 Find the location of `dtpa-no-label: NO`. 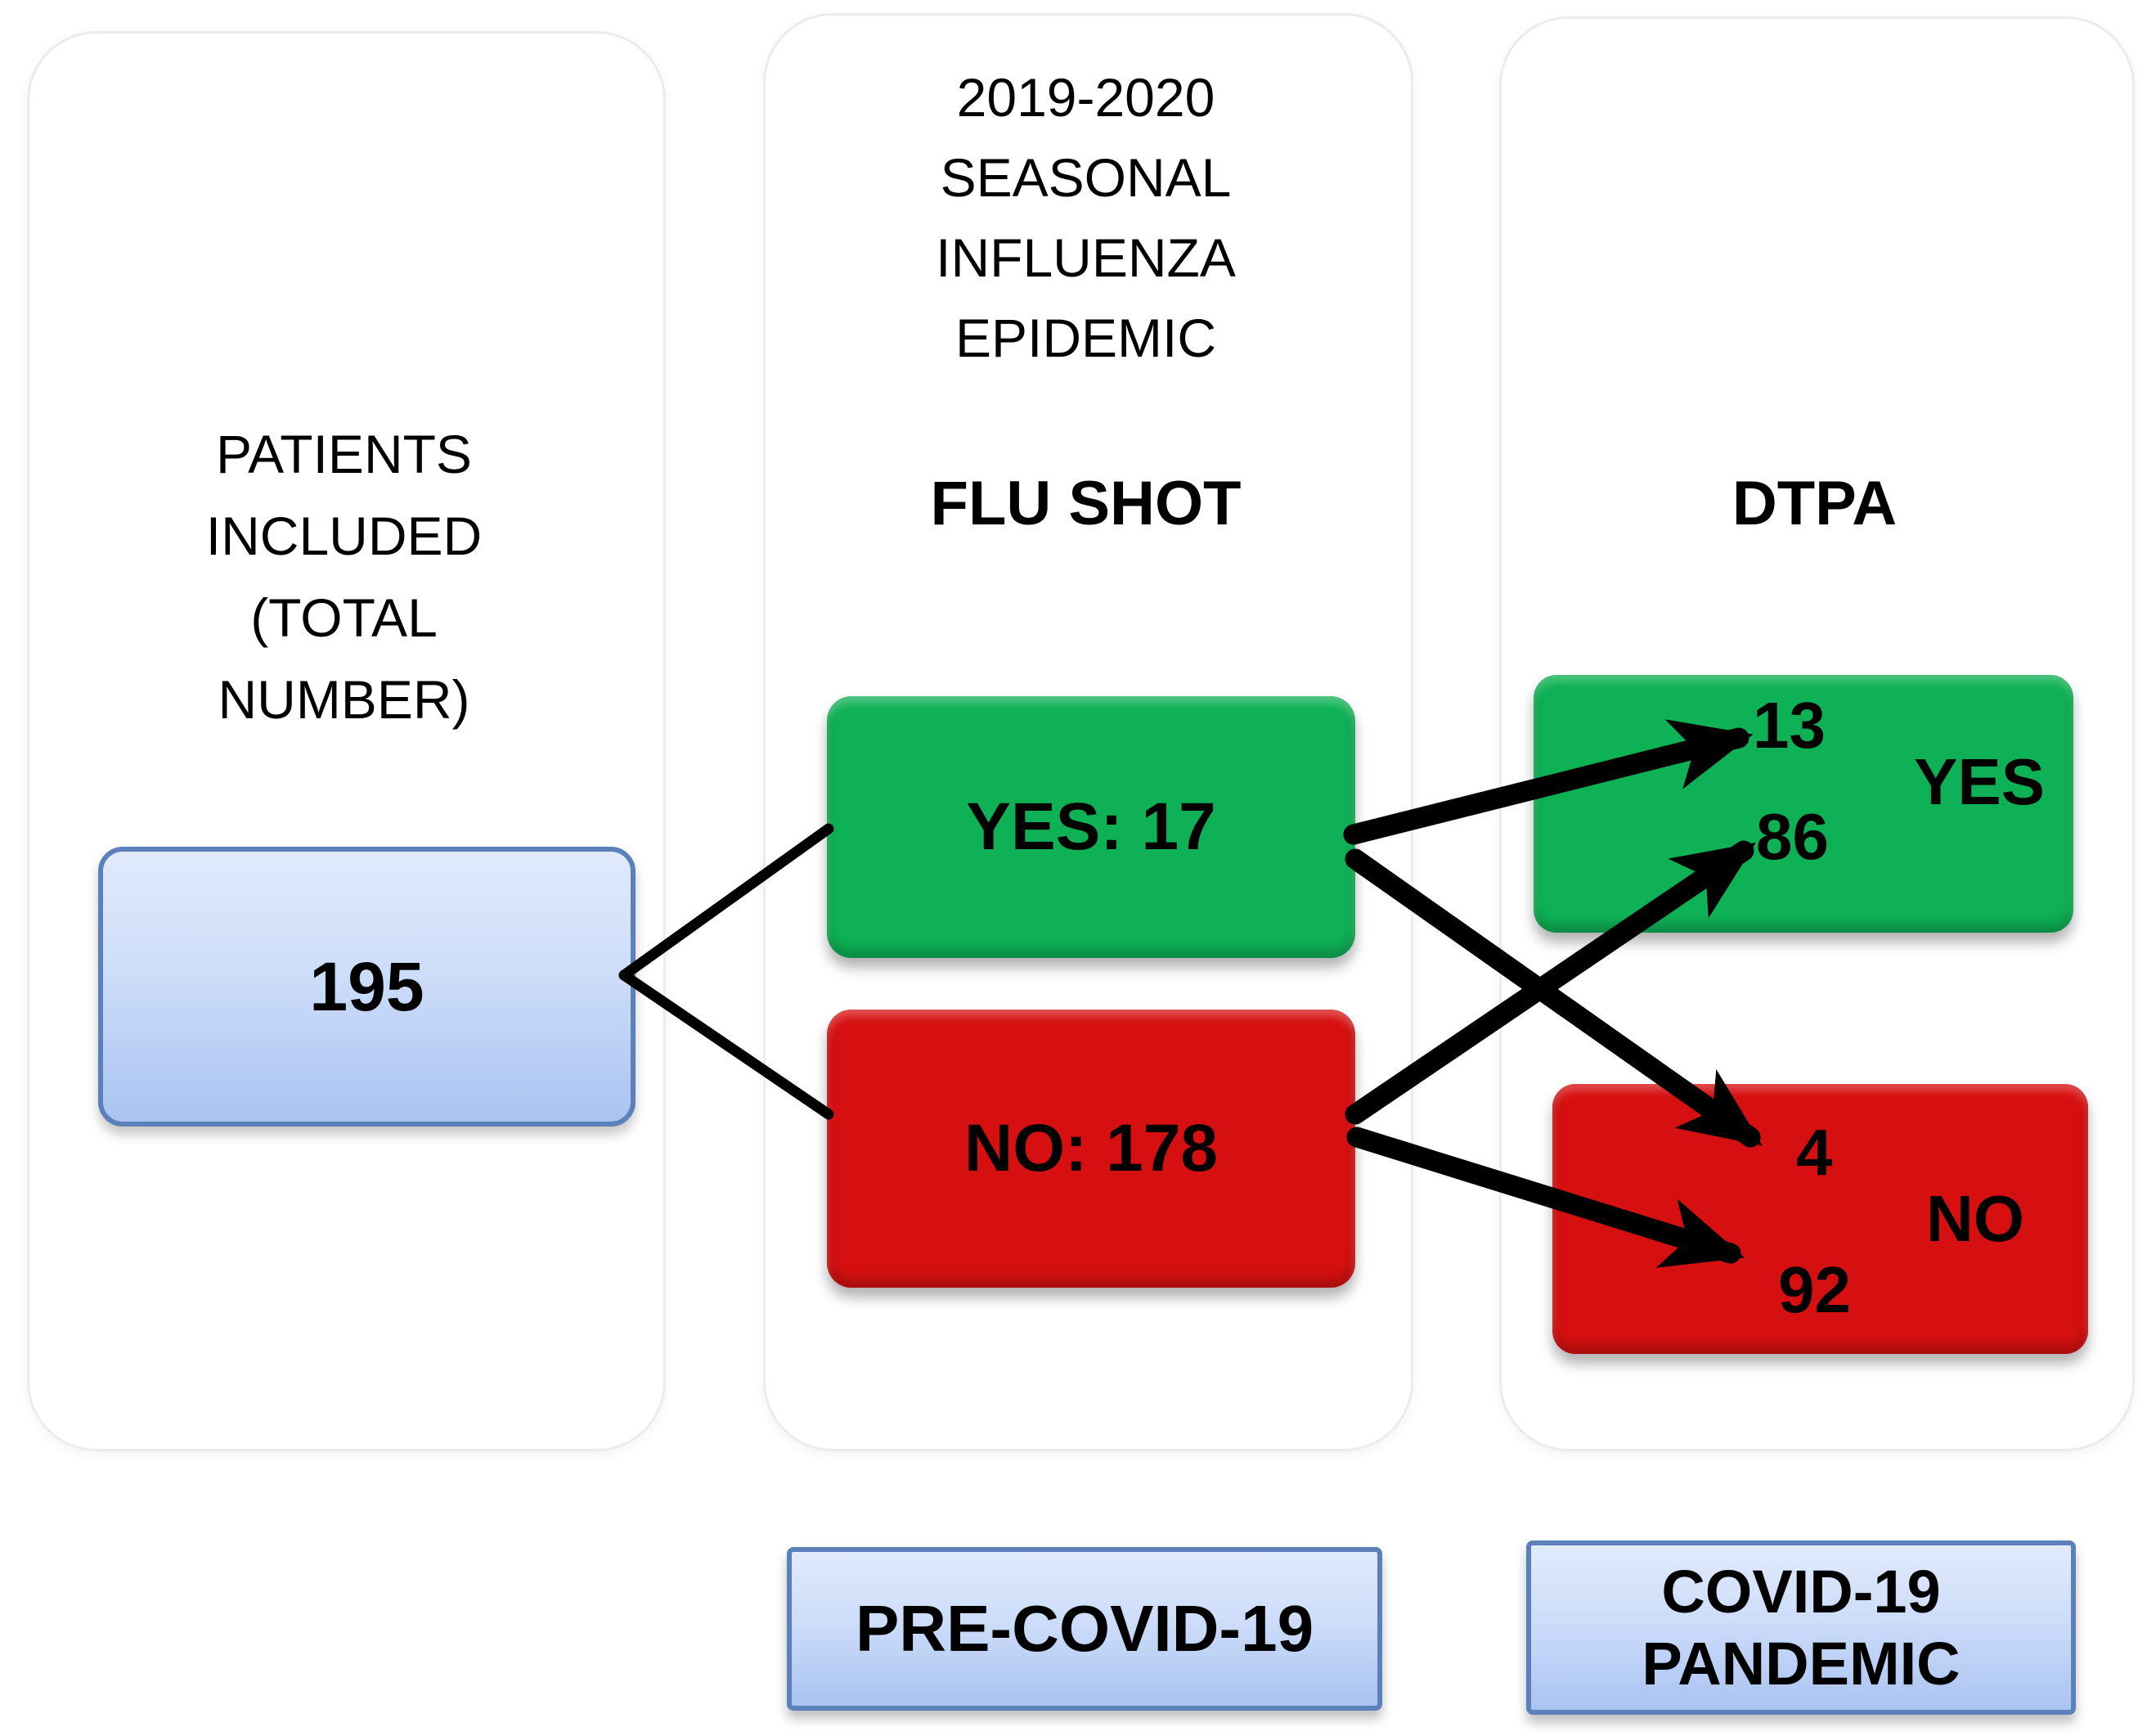

dtpa-no-label: NO is located at coordinates (1975, 1218).